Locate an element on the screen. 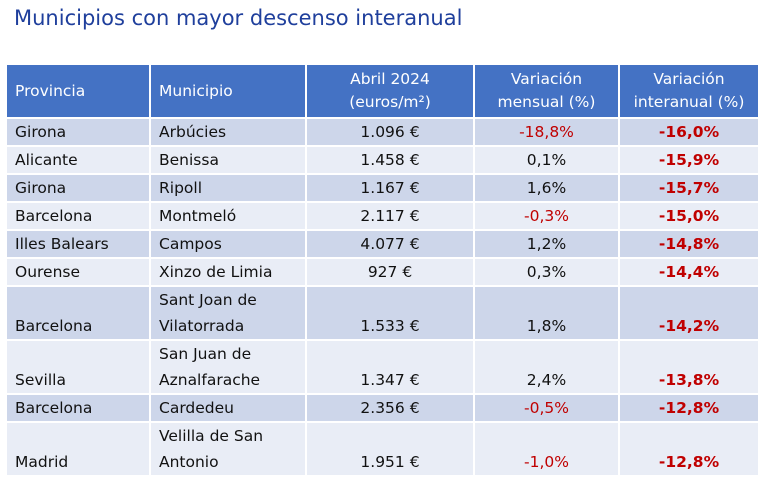 This screenshot has width=768, height=477. cell-variacion-mensual: 2,4% is located at coordinates (546, 367).